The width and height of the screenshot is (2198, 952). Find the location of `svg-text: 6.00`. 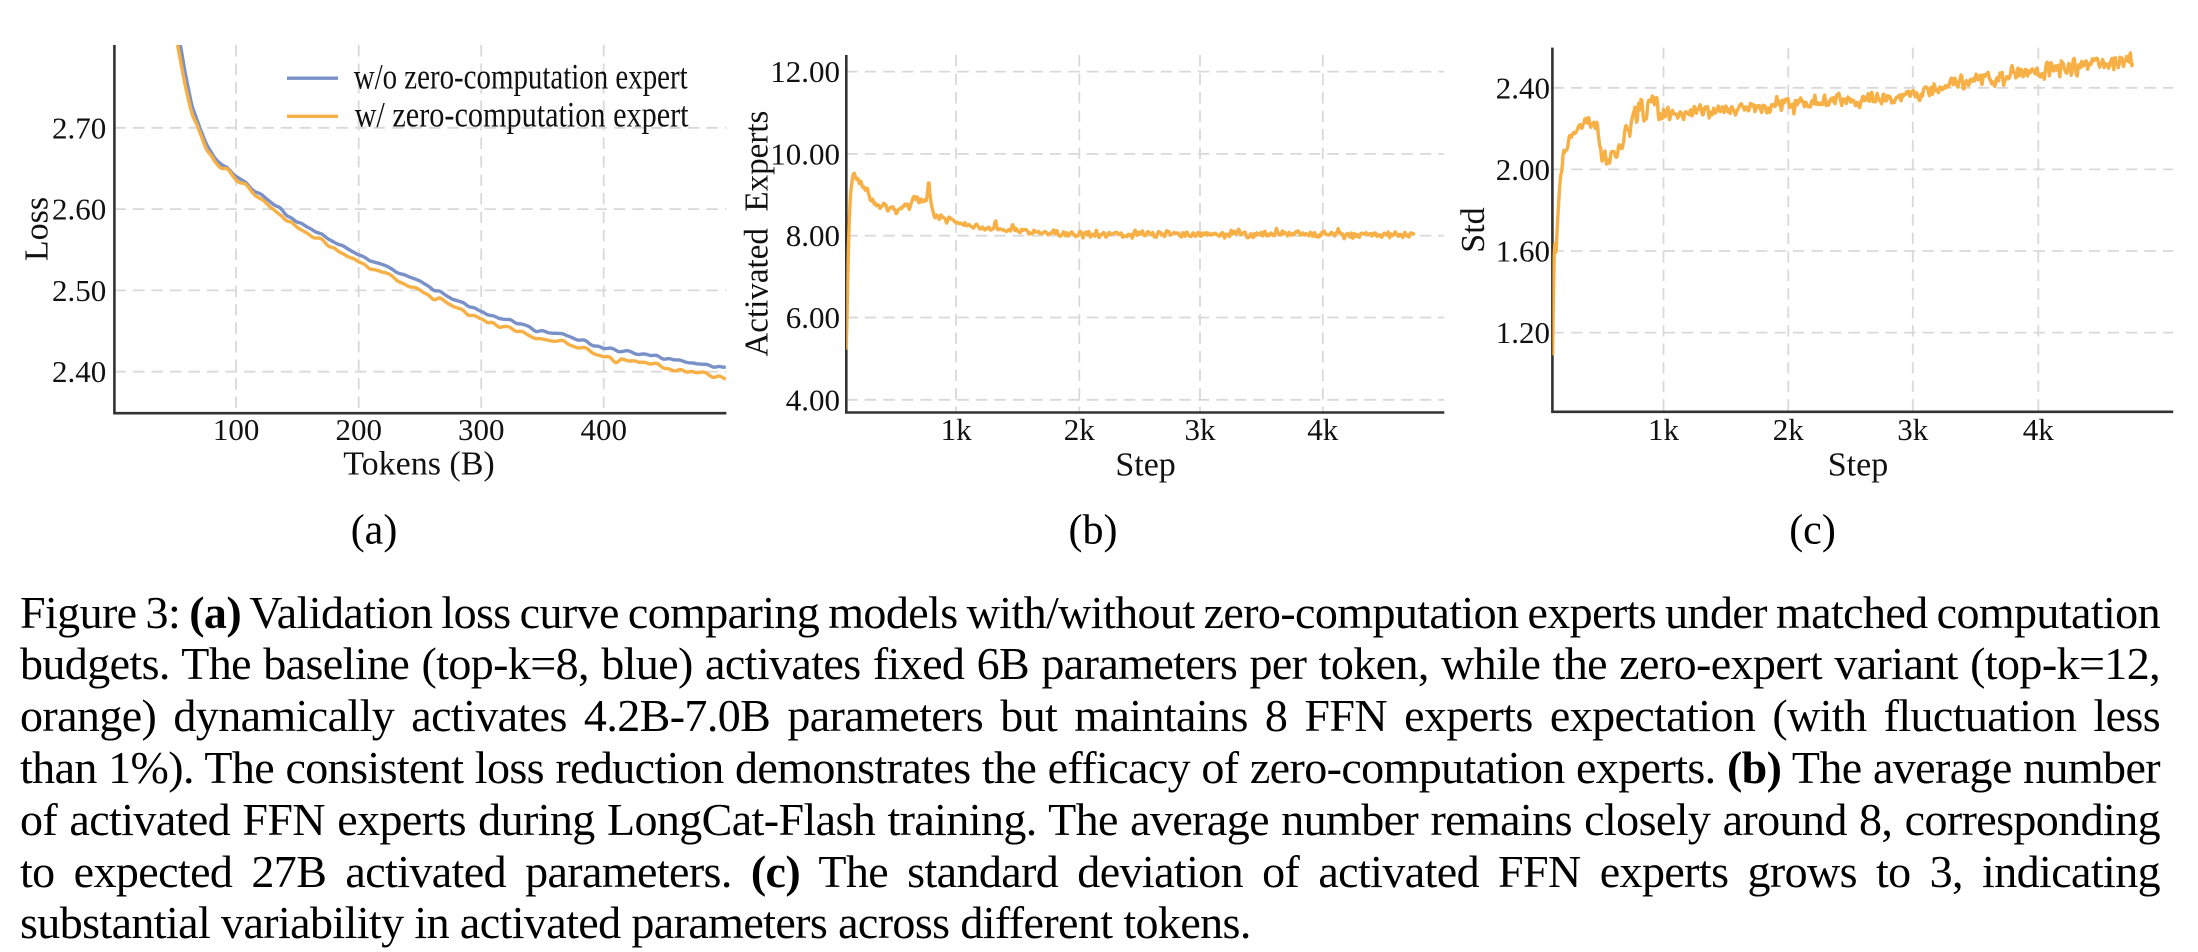

svg-text: 6.00 is located at coordinates (813, 317).